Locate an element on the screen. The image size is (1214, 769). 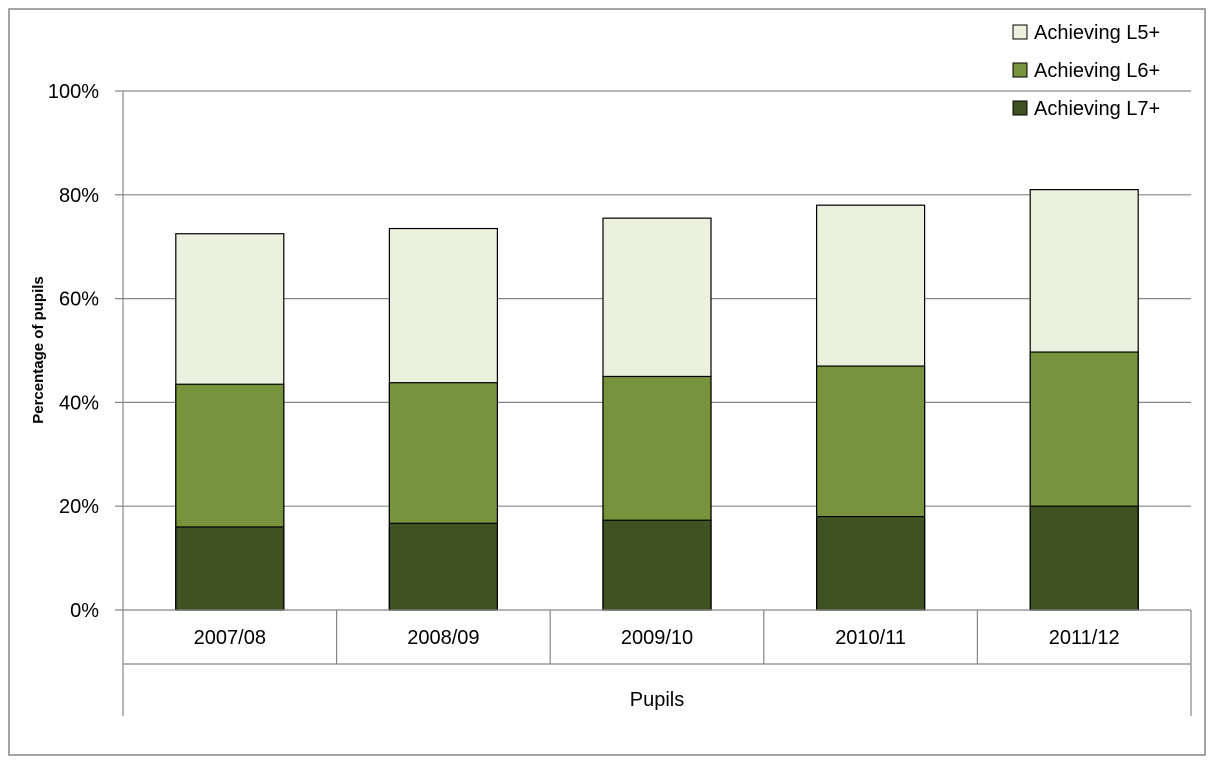
legend: Achieving L5+ Achieving L6+ Achieving L7+ is located at coordinates (1086, 71).